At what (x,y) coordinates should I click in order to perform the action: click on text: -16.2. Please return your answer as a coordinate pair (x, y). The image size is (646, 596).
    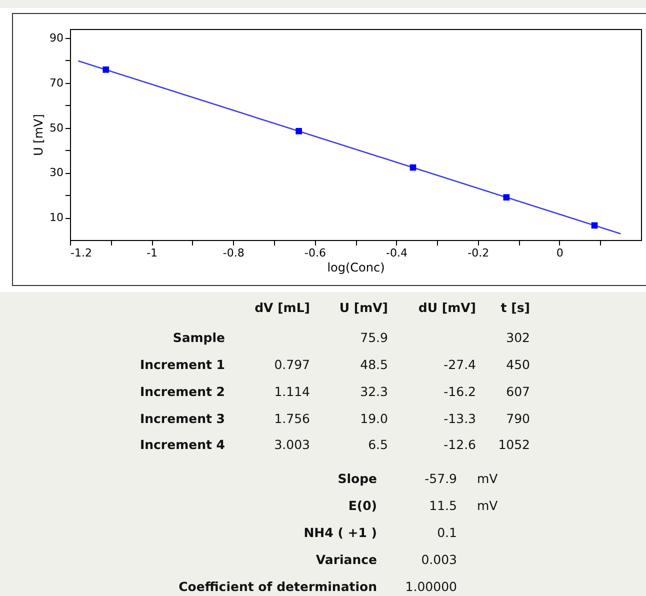
    Looking at the image, I should click on (460, 391).